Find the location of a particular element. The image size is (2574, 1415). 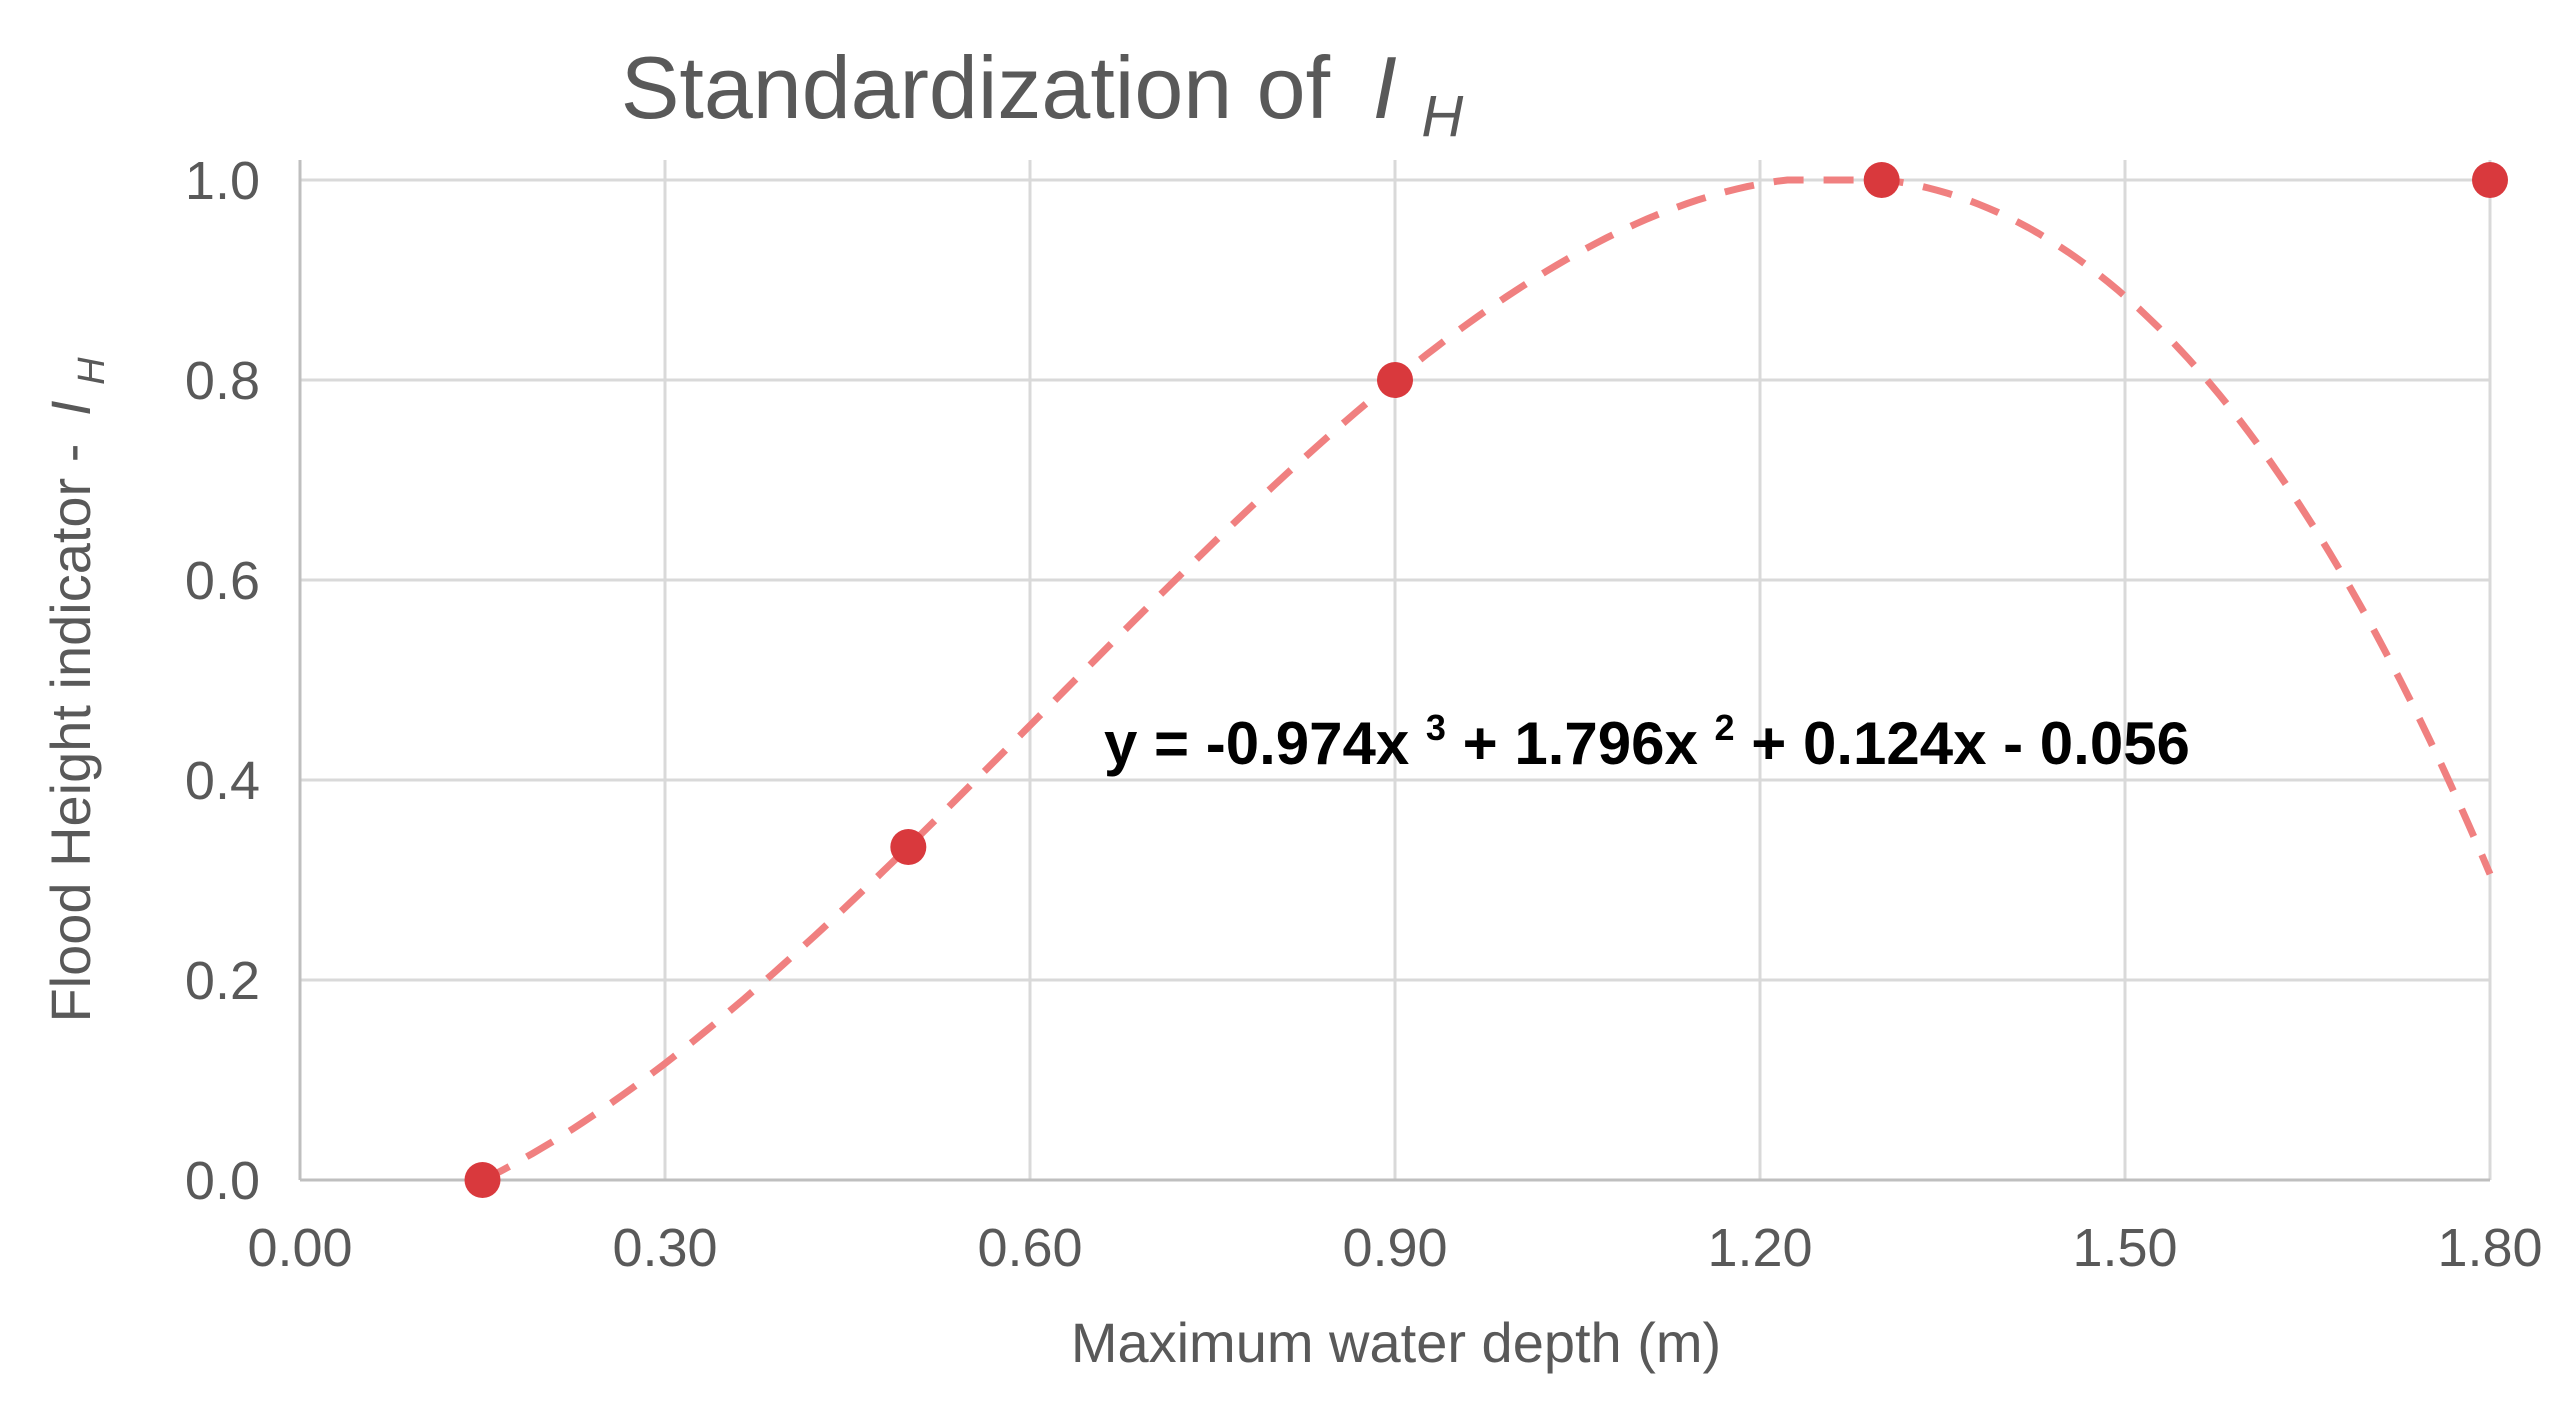

x-tick-label: 0.90 is located at coordinates (1394, 1248).